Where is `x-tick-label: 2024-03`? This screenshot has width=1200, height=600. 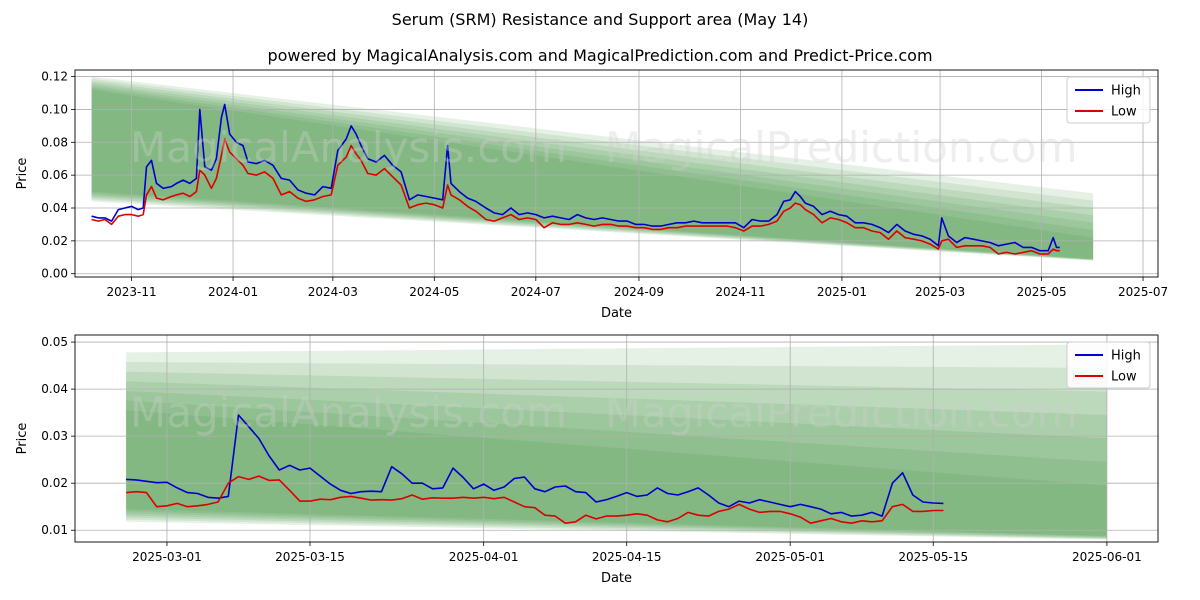 x-tick-label: 2024-03 is located at coordinates (333, 292).